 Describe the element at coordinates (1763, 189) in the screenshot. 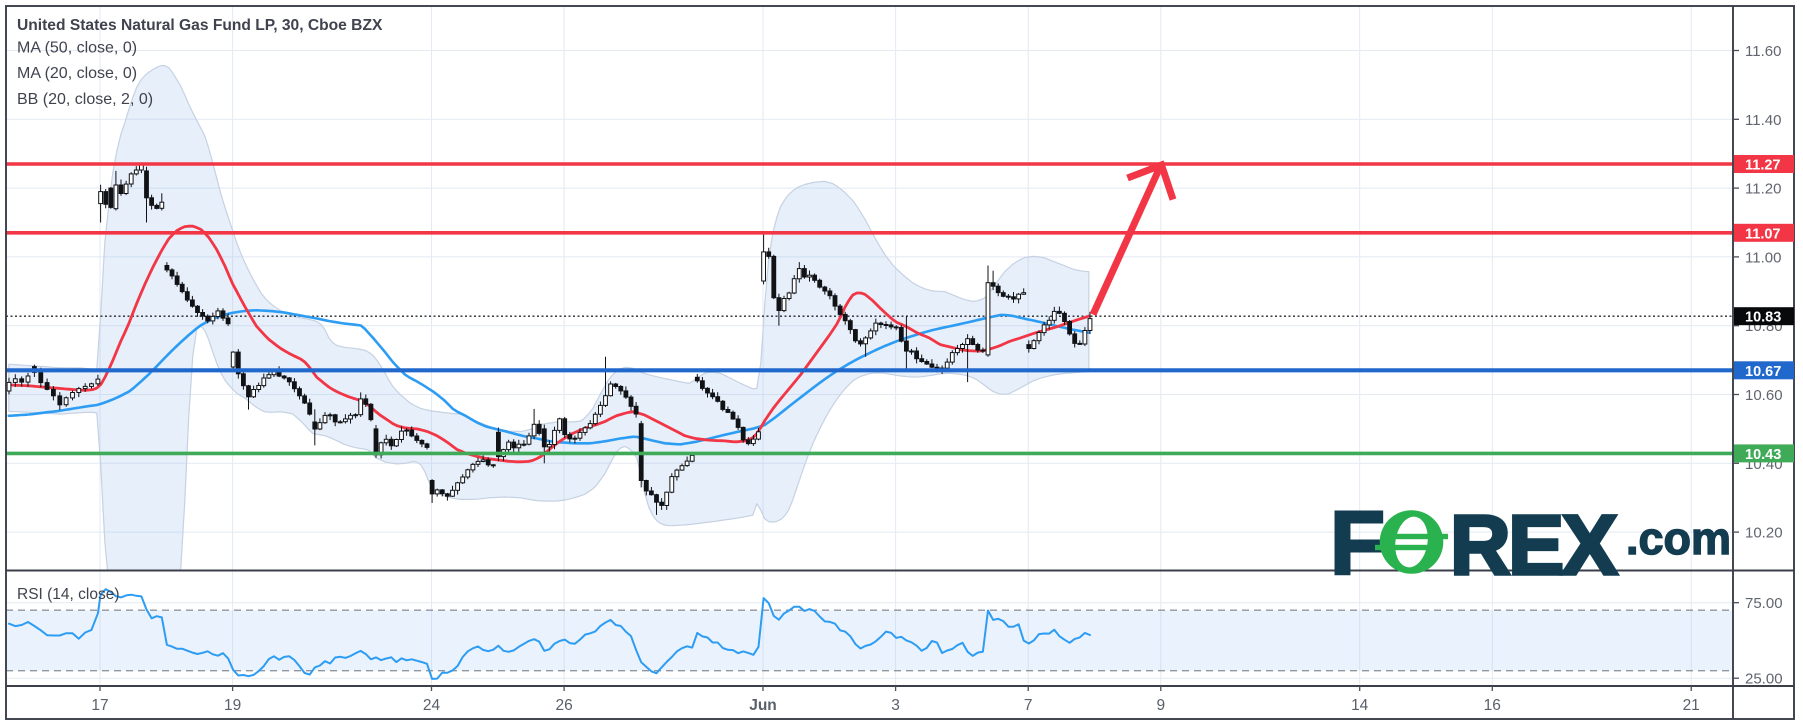

I see `svg-text: 11.20` at that location.